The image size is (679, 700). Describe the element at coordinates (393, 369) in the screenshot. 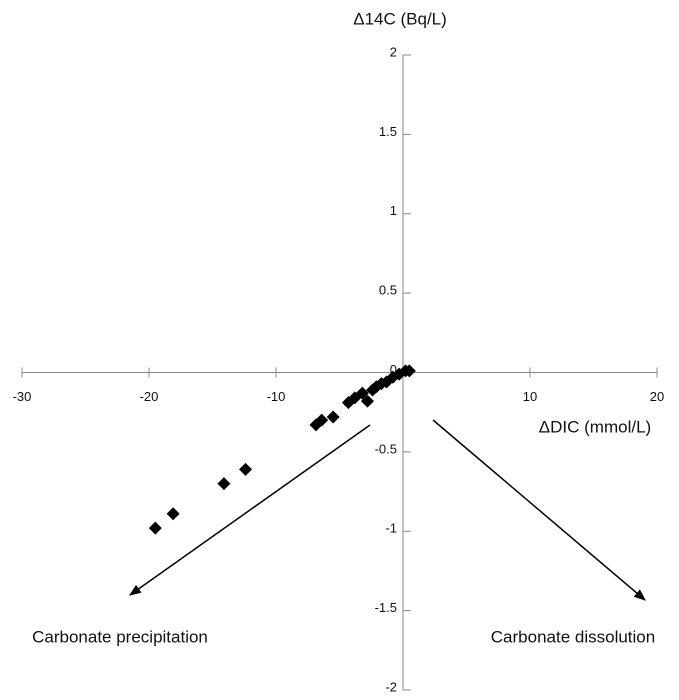

I see `y-tick-label: 0` at that location.